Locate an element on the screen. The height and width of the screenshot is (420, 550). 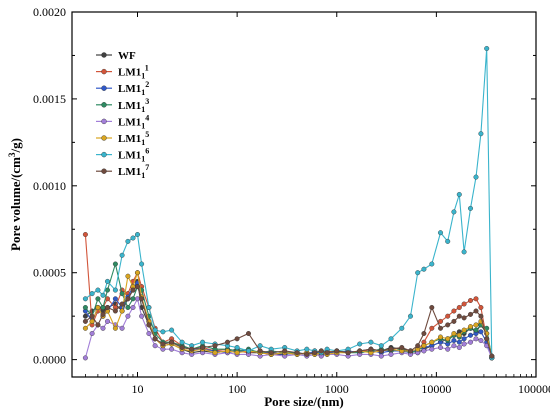
legend-label-sup: 5 is located at coordinates (147, 134).